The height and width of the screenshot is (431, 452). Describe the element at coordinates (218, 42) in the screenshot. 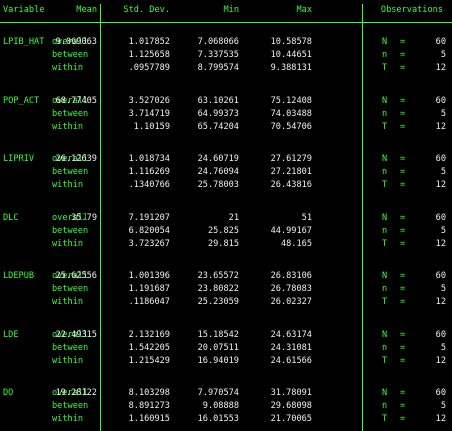

I see `min-value: 7.068066` at that location.